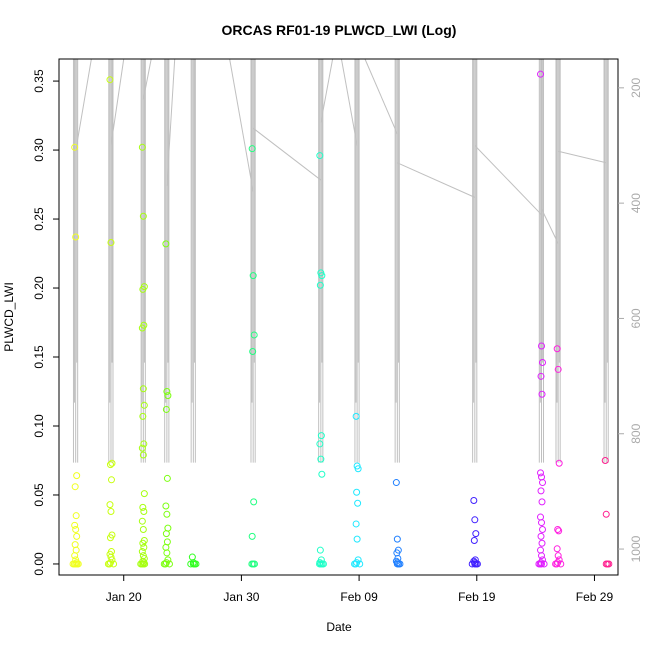 The height and width of the screenshot is (650, 650). Describe the element at coordinates (39, 357) in the screenshot. I see `y-tick-label: 0.15` at that location.